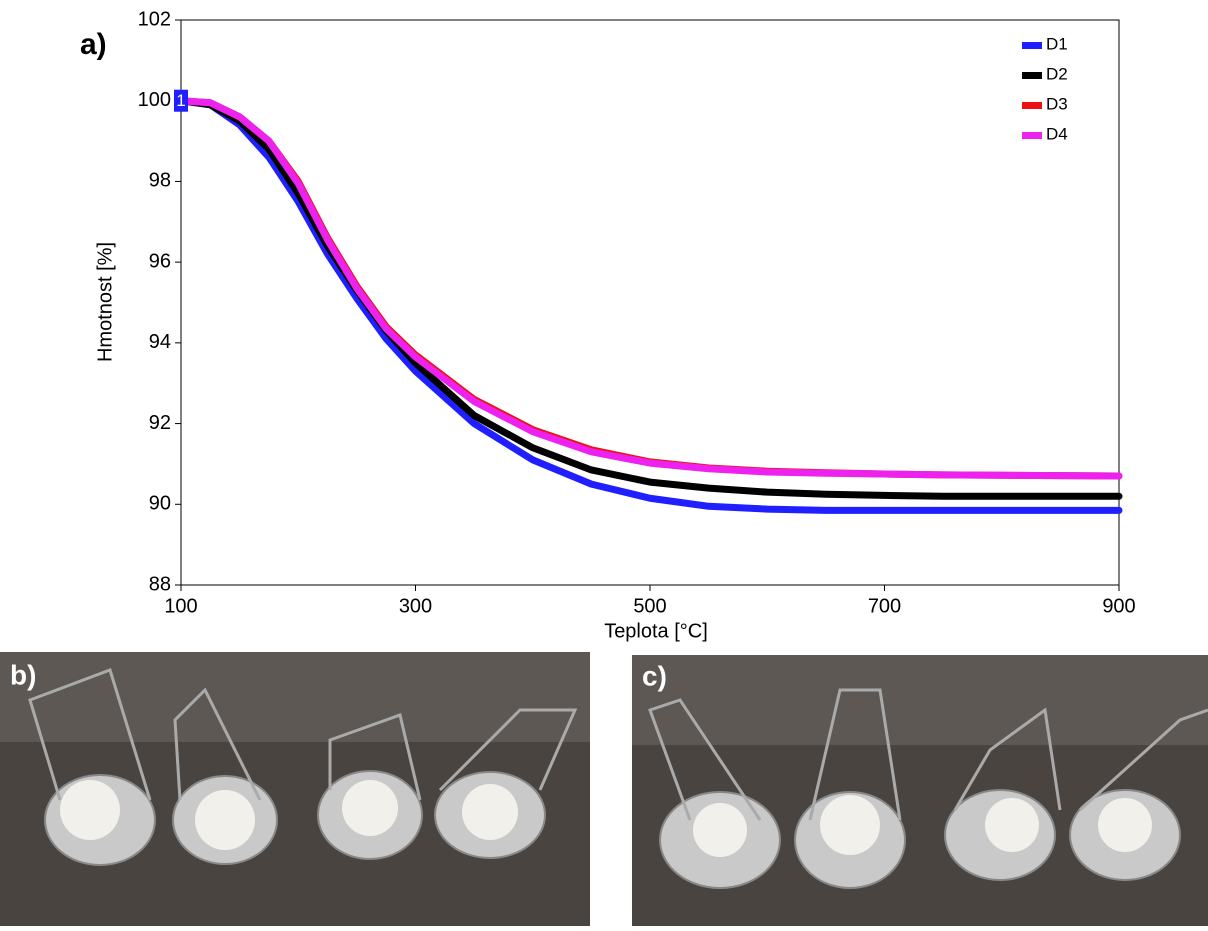 This screenshot has width=1208, height=931. I want to click on x-tick-label: 500, so click(649, 606).